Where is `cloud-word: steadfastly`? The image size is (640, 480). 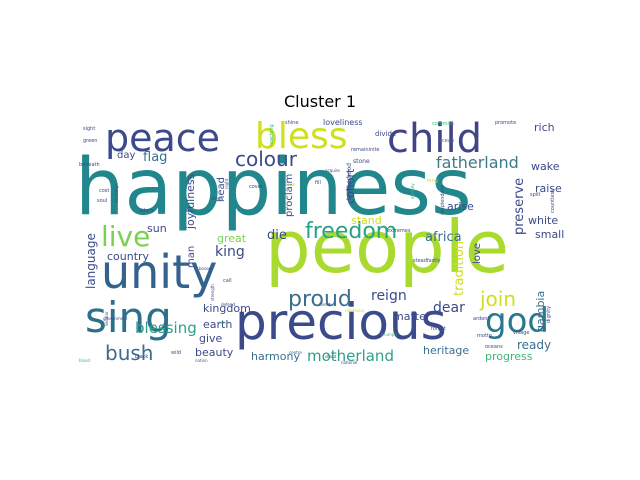 cloud-word: steadfastly is located at coordinates (427, 261).